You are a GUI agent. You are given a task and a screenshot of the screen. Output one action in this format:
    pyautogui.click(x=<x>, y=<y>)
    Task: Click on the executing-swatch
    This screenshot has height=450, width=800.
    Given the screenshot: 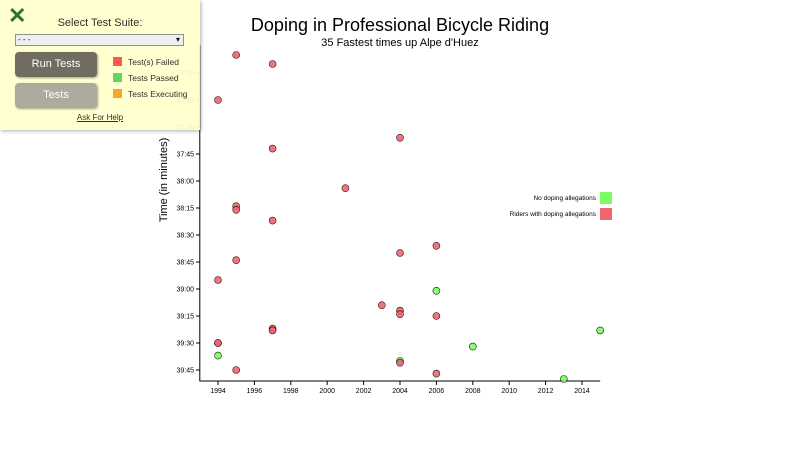 What is the action you would take?
    pyautogui.click(x=117, y=93)
    